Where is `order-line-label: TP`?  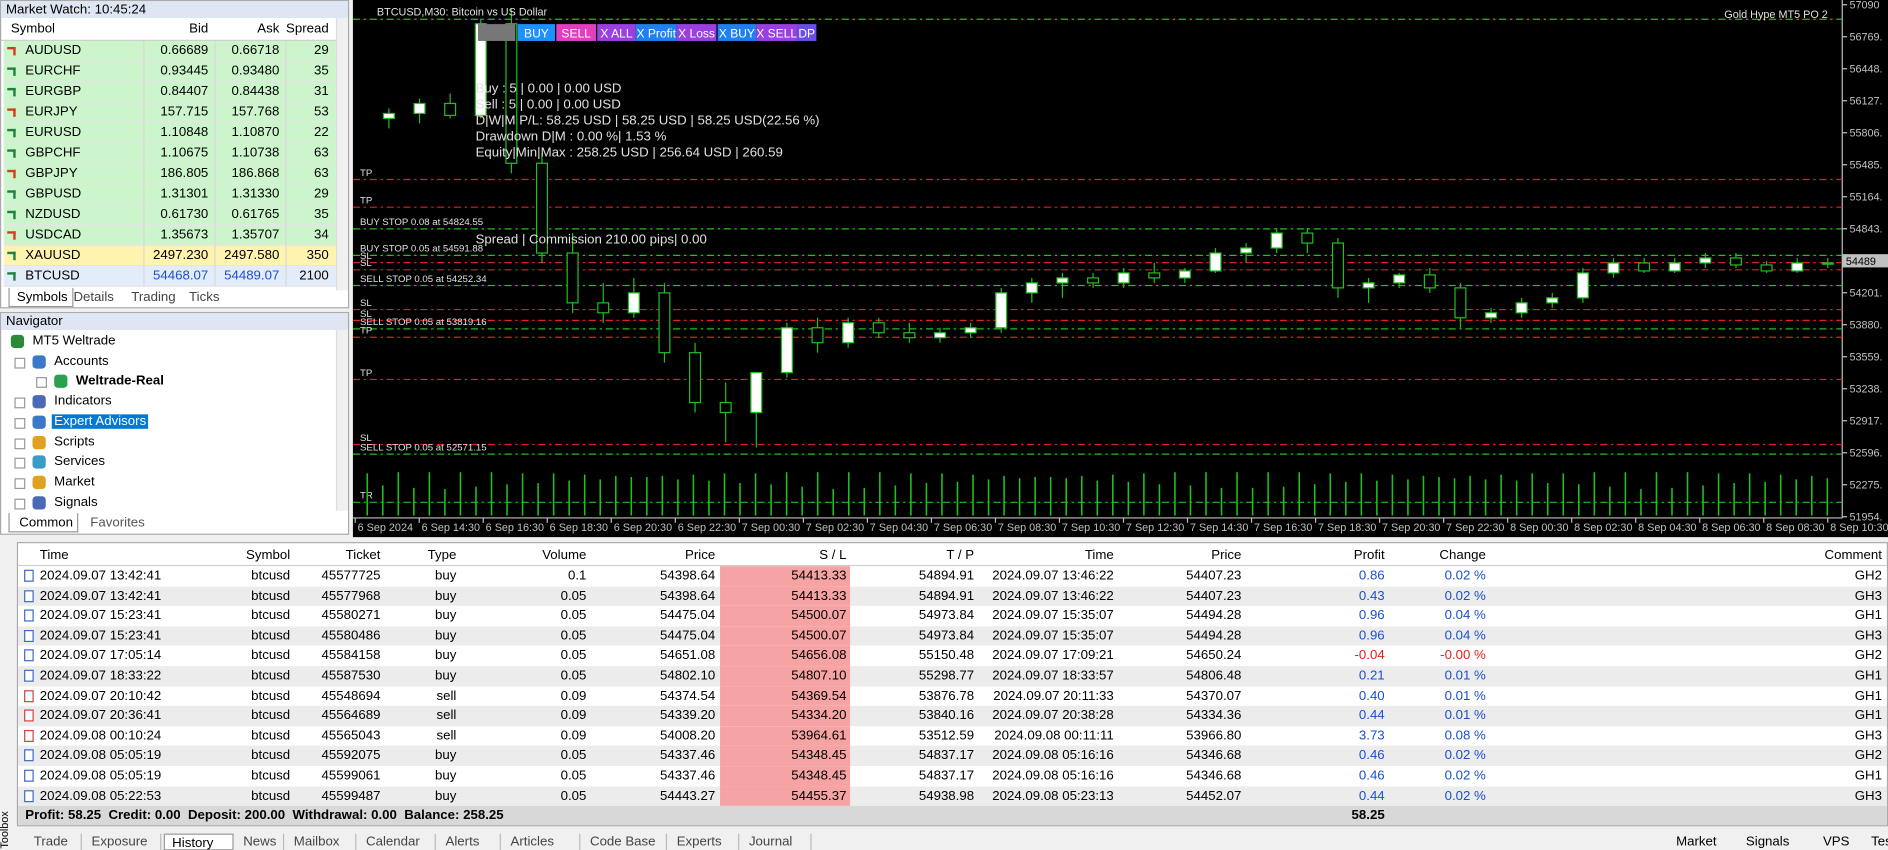 order-line-label: TP is located at coordinates (366, 201).